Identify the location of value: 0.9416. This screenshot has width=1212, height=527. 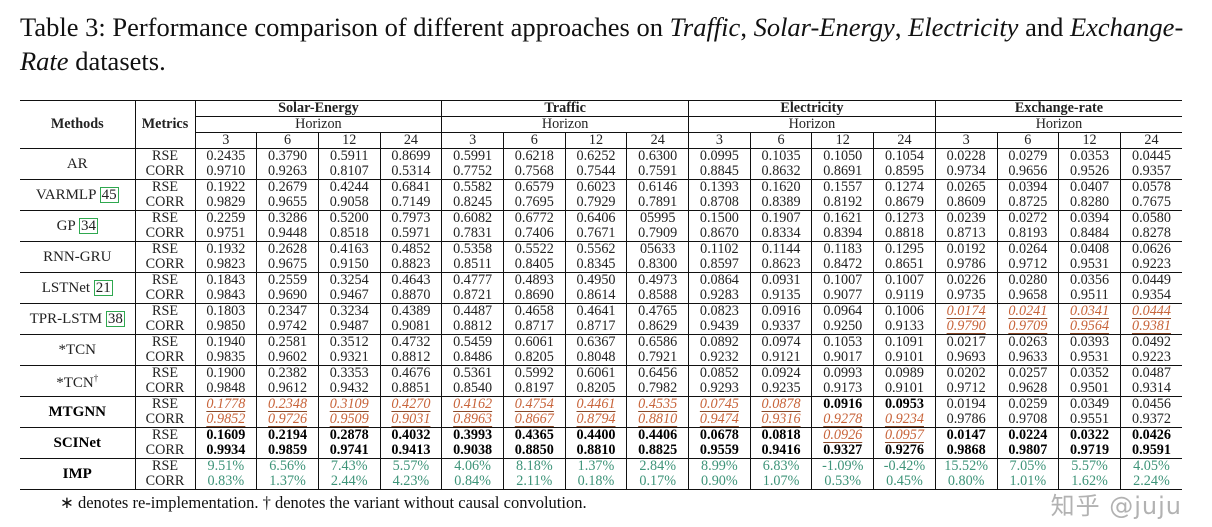
(781, 450).